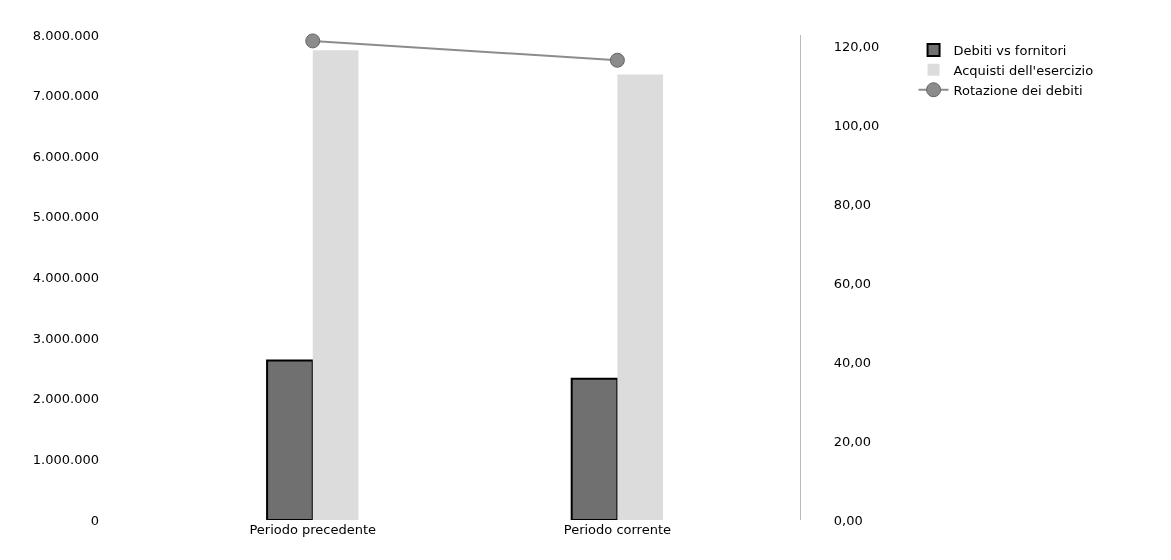  I want to click on y-tick-label: 0, so click(94, 520).